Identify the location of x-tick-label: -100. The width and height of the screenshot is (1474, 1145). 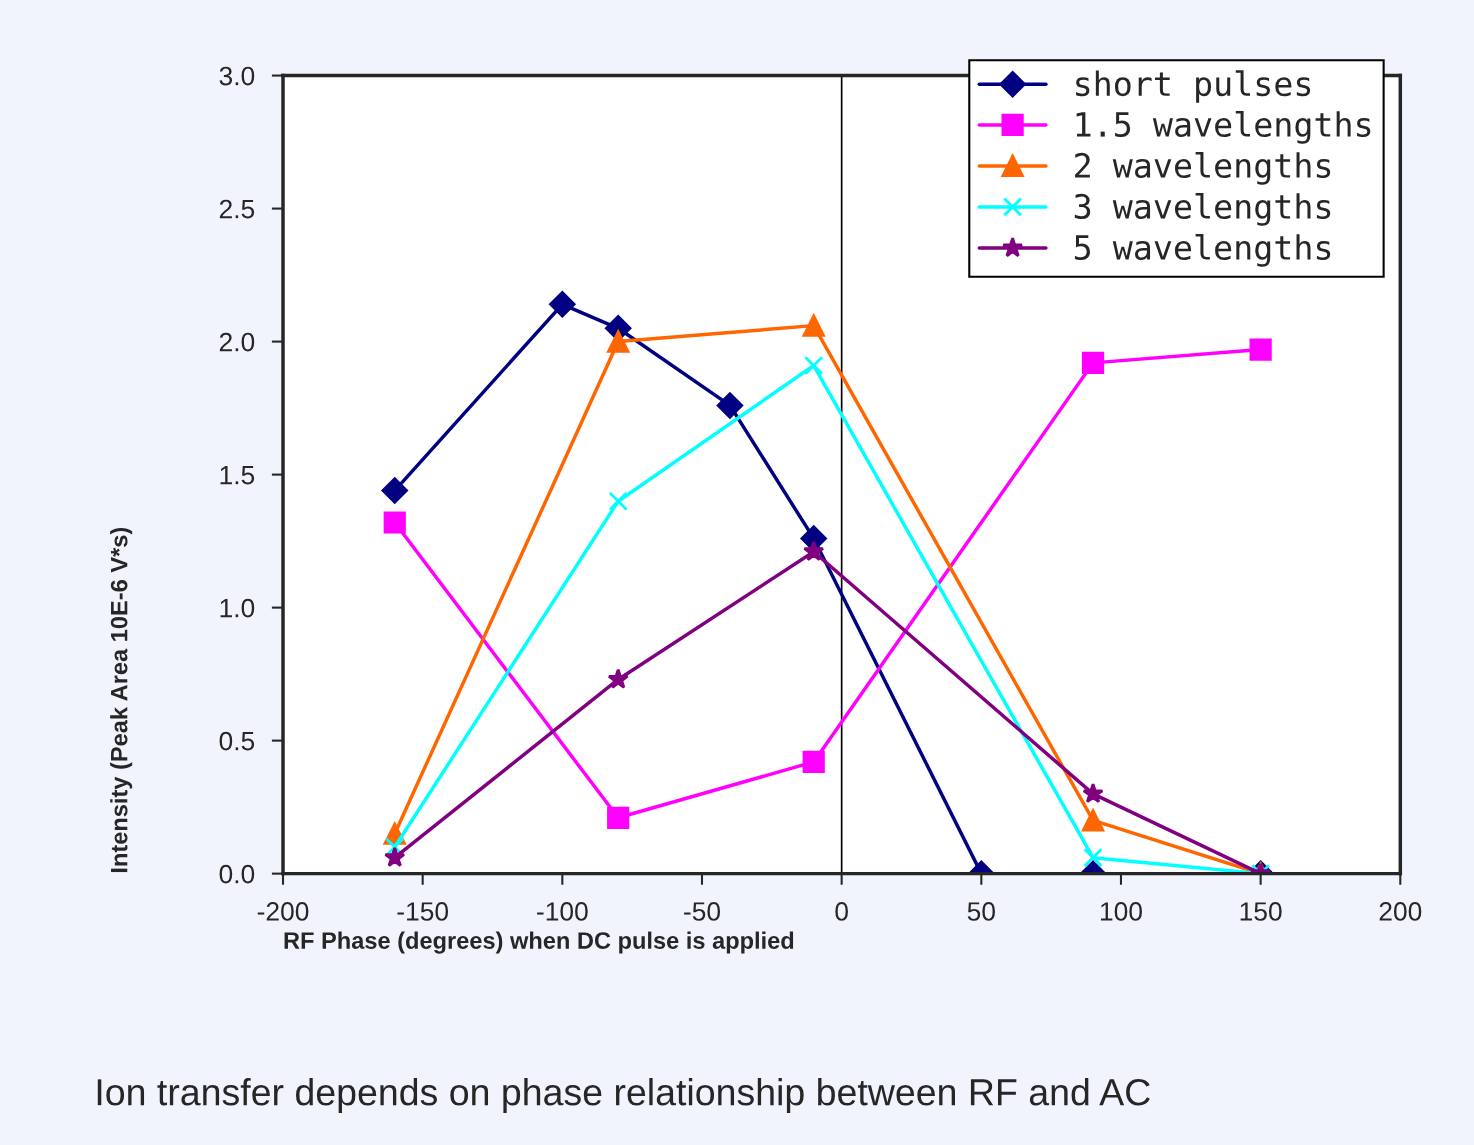
(562, 911).